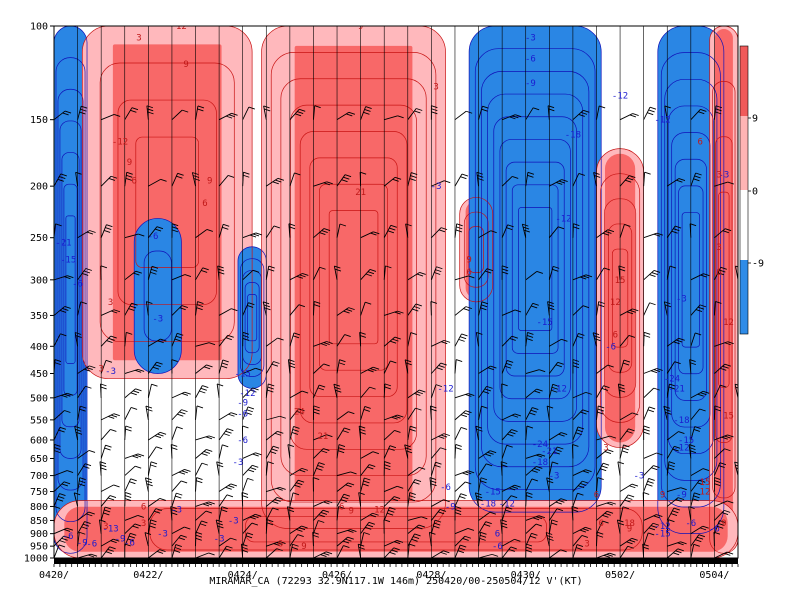  What do you see at coordinates (662, 527) in the screenshot?
I see `contour-label: -12` at bounding box center [662, 527].